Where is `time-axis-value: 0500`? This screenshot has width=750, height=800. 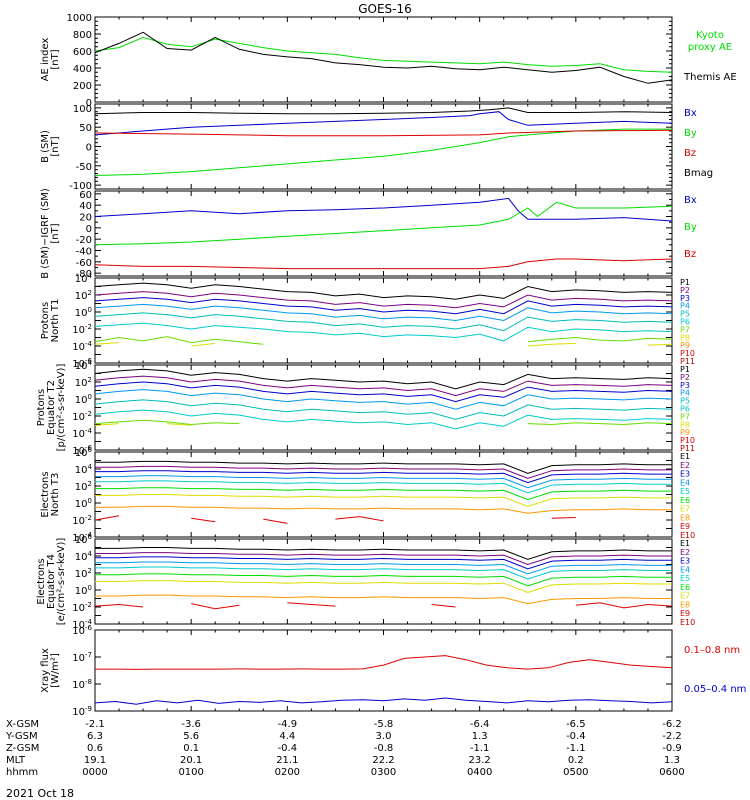
time-axis-value: 0500 is located at coordinates (575, 772).